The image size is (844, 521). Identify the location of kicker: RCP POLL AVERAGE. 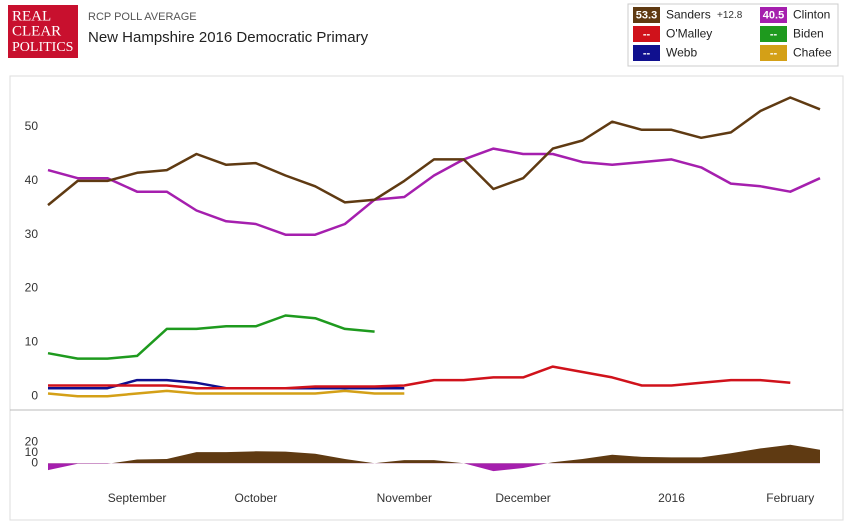
(142, 17).